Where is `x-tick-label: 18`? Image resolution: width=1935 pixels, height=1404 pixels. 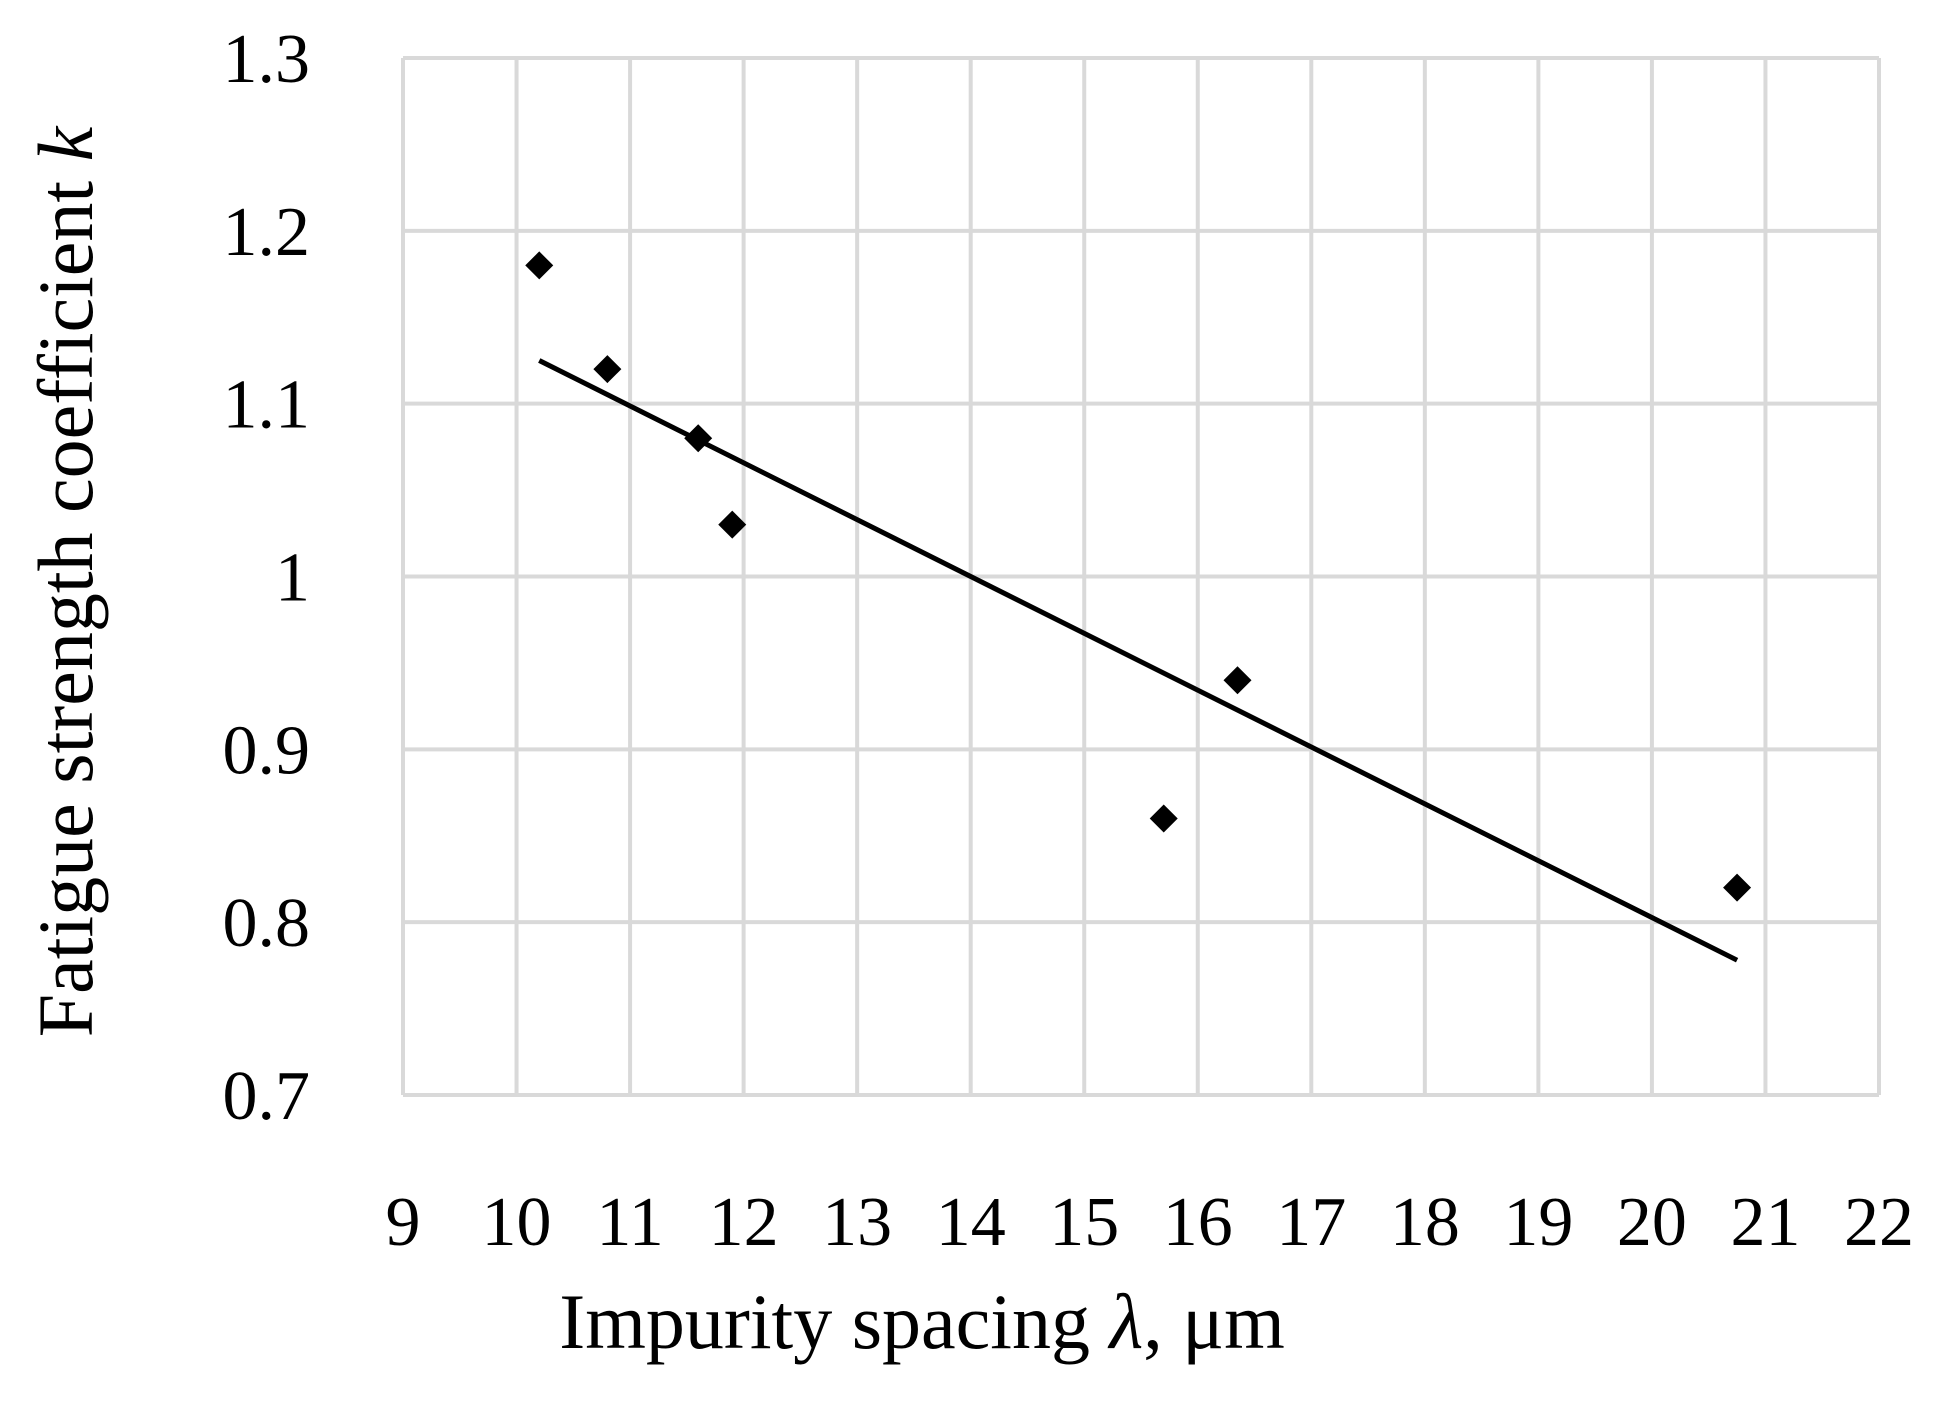 x-tick-label: 18 is located at coordinates (1425, 1222).